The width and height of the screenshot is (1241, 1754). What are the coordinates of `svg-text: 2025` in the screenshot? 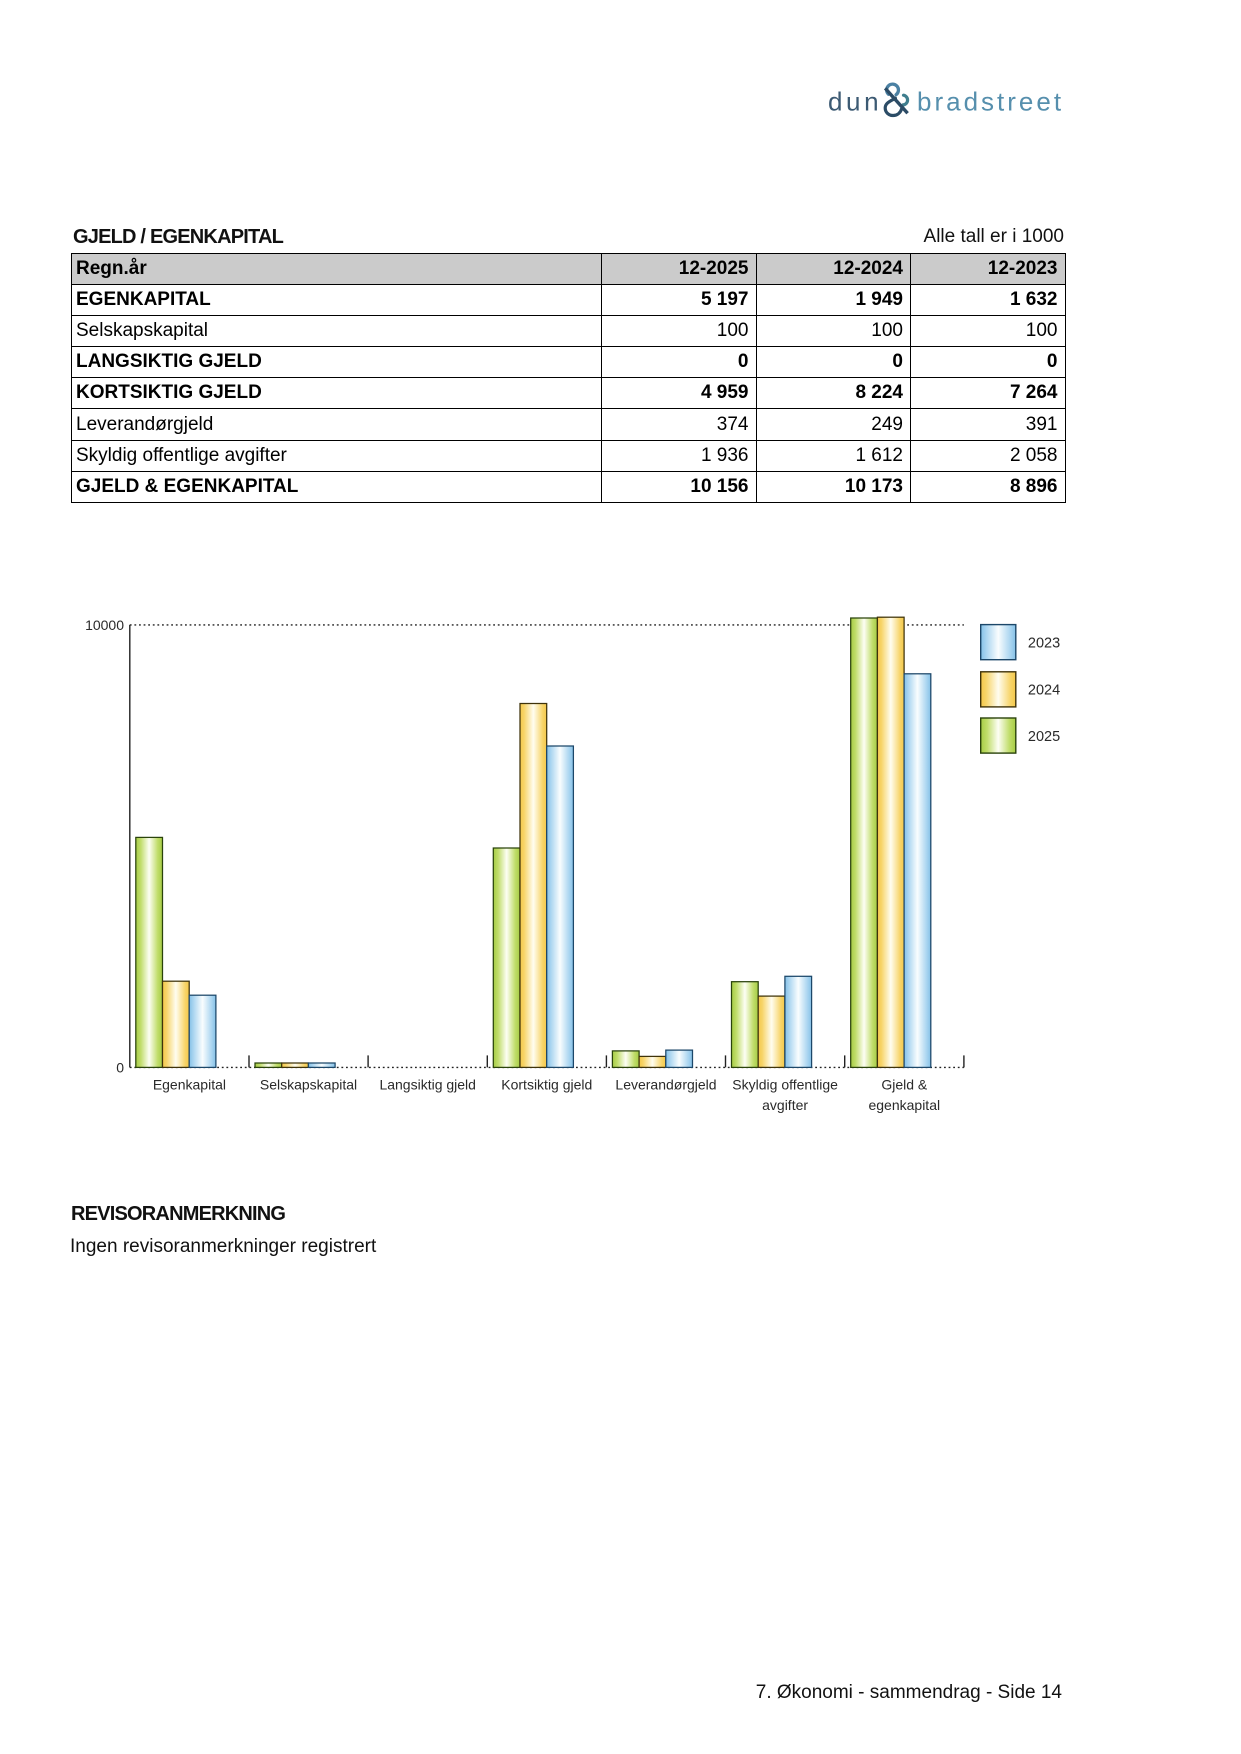 It's located at (1044, 737).